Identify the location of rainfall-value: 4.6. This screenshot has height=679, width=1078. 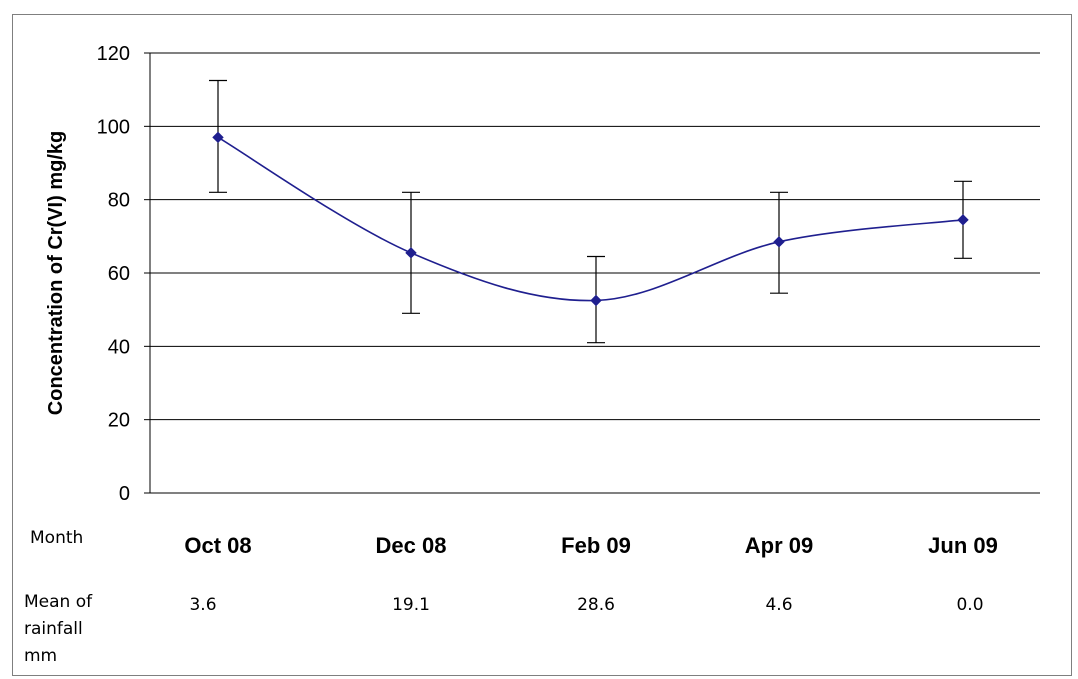
(778, 605).